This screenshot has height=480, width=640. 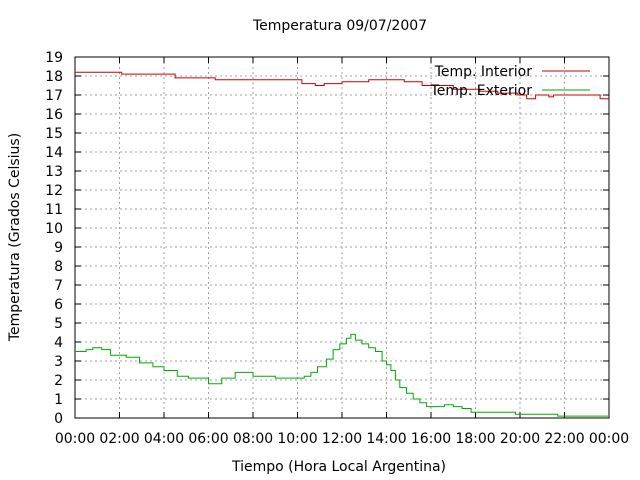 What do you see at coordinates (164, 439) in the screenshot?
I see `x-tick-label: 04:00` at bounding box center [164, 439].